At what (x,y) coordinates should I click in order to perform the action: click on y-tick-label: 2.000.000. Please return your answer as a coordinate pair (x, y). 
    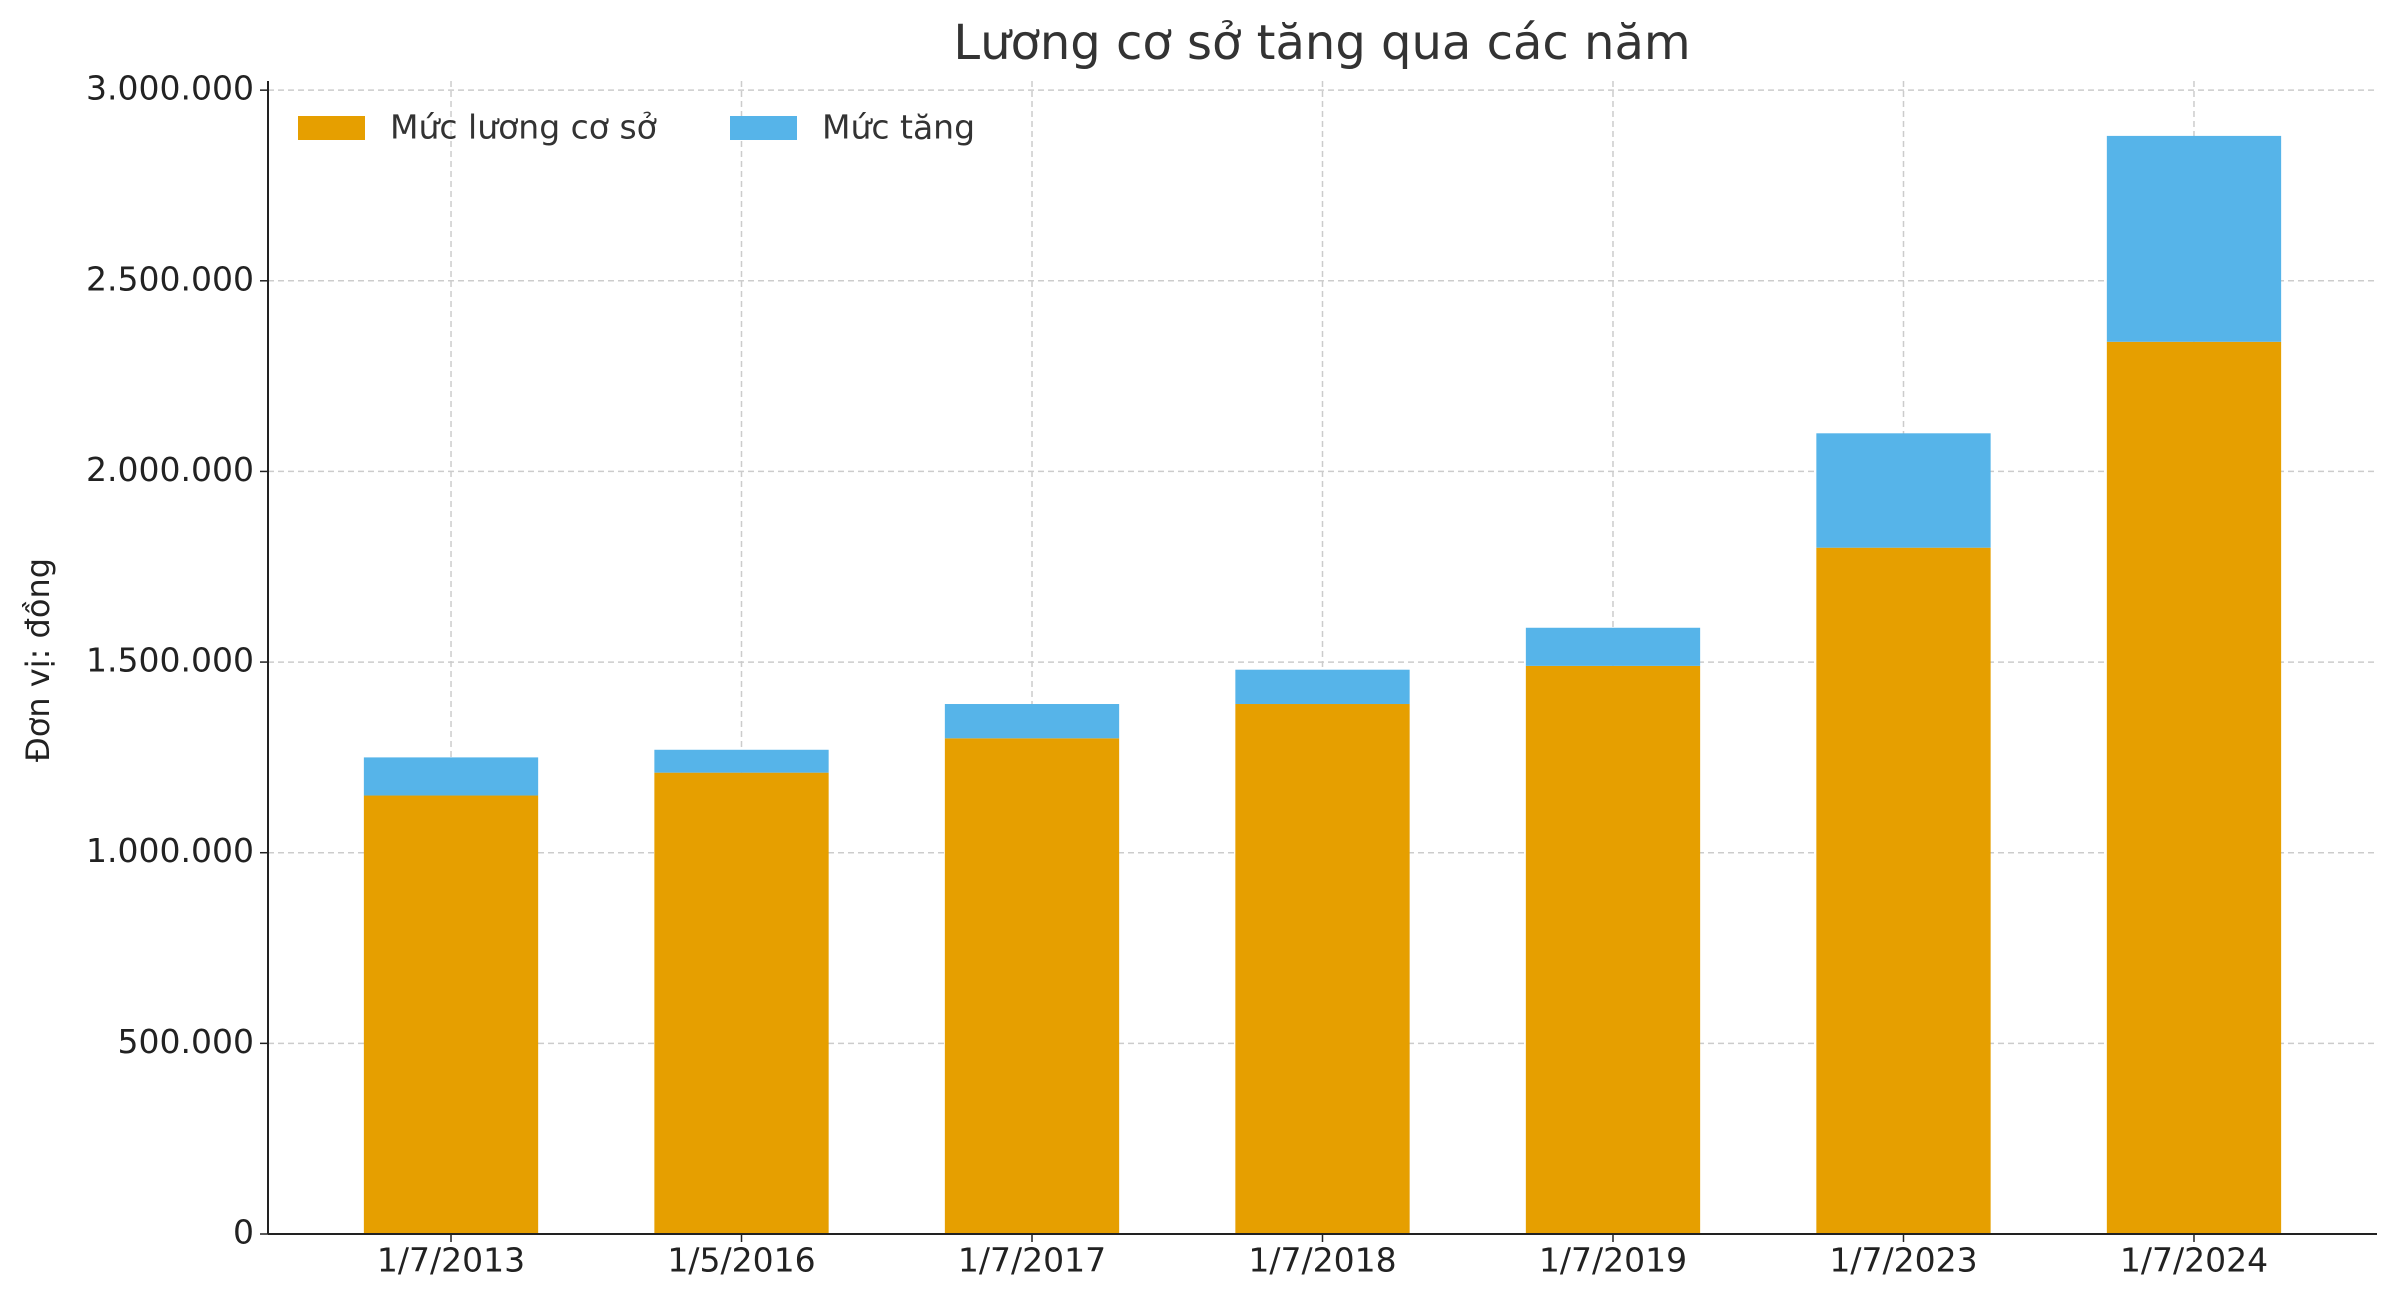
    Looking at the image, I should click on (170, 469).